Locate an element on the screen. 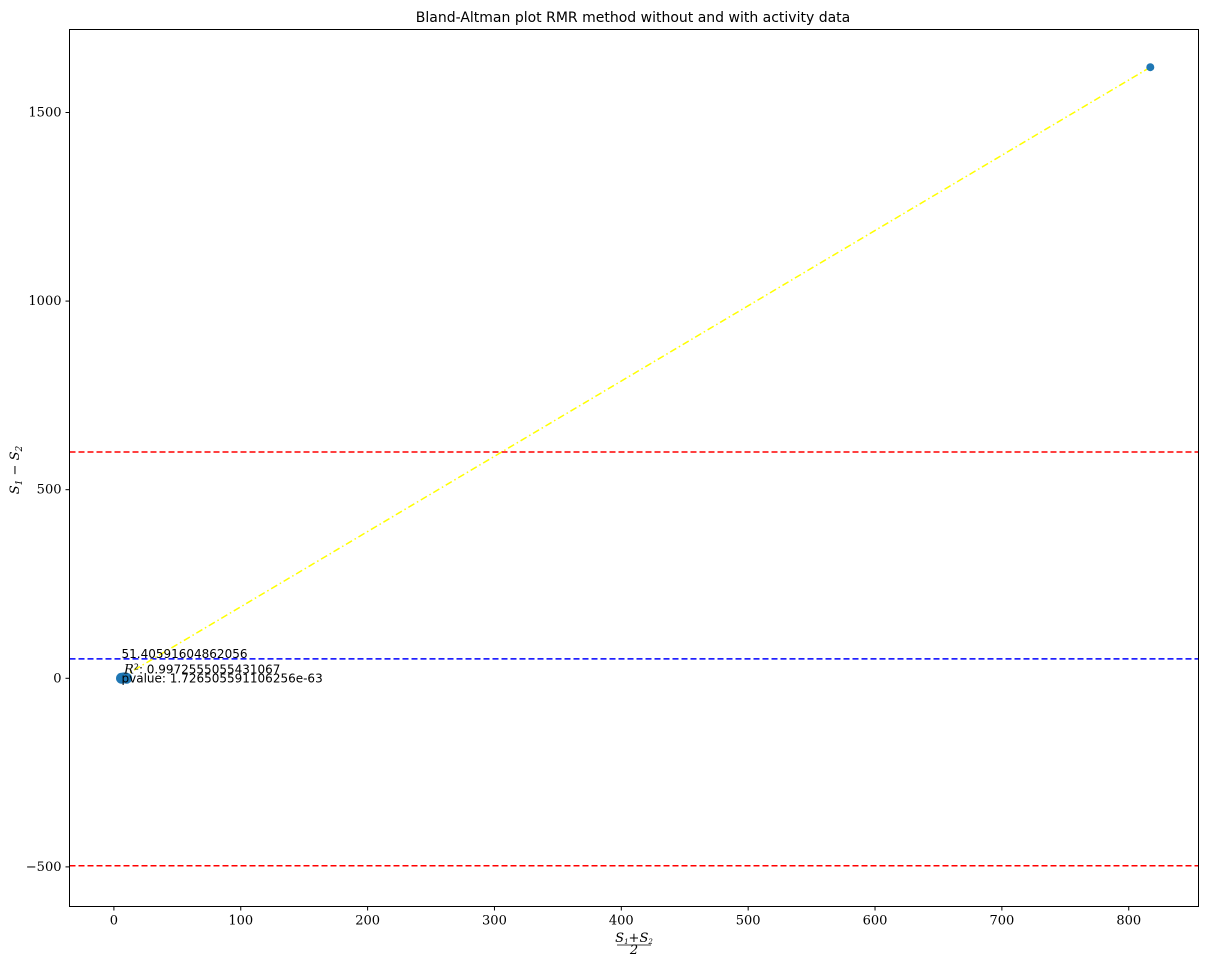  r2-sep: : is located at coordinates (143, 669).